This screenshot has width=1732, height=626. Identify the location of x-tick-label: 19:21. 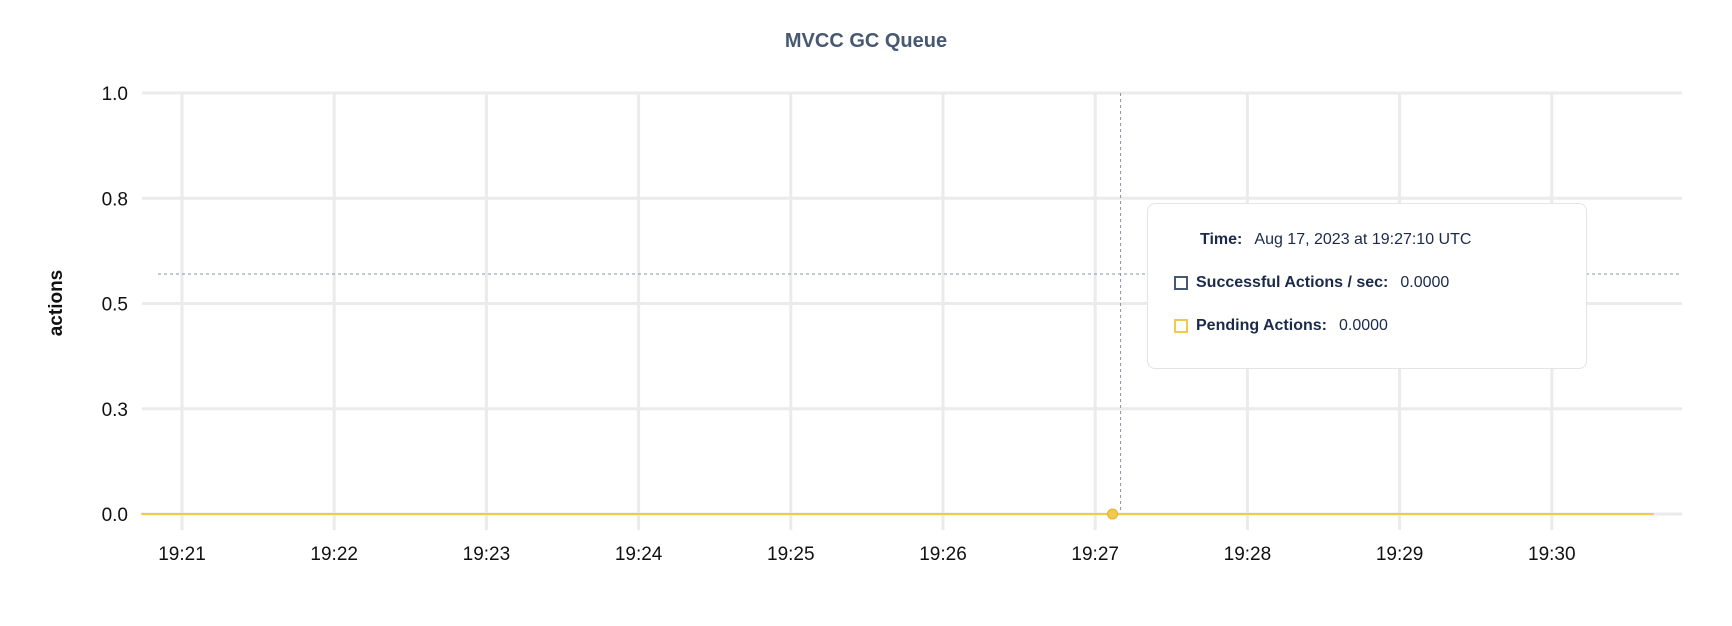
(182, 554).